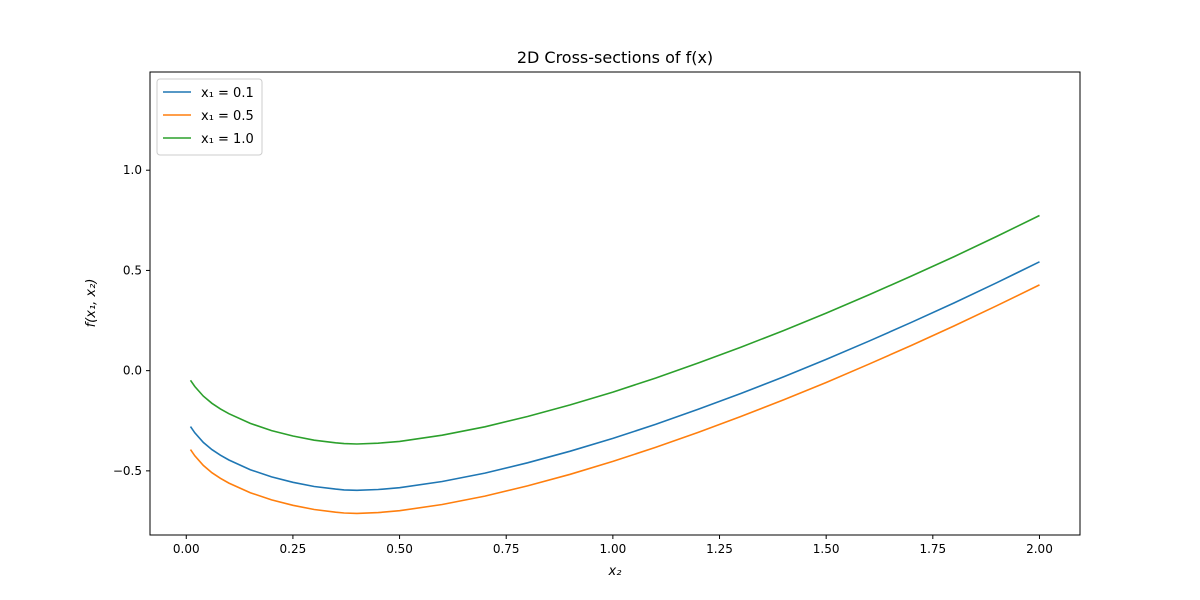  Describe the element at coordinates (227, 93) in the screenshot. I see `legend-label-1: x₁ = 0.1` at that location.